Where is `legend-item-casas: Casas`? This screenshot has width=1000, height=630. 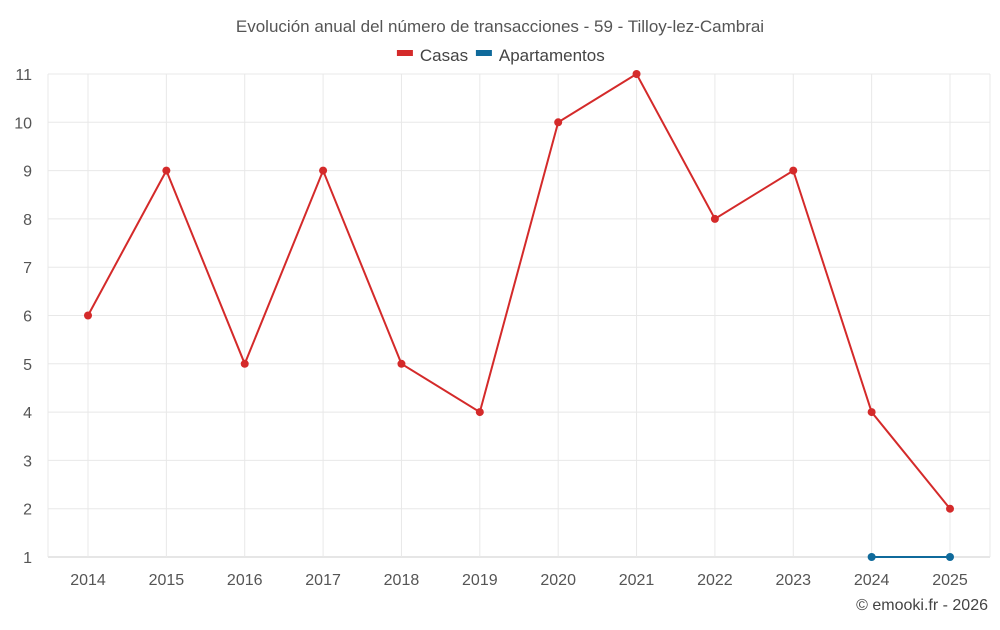 legend-item-casas: Casas is located at coordinates (432, 55).